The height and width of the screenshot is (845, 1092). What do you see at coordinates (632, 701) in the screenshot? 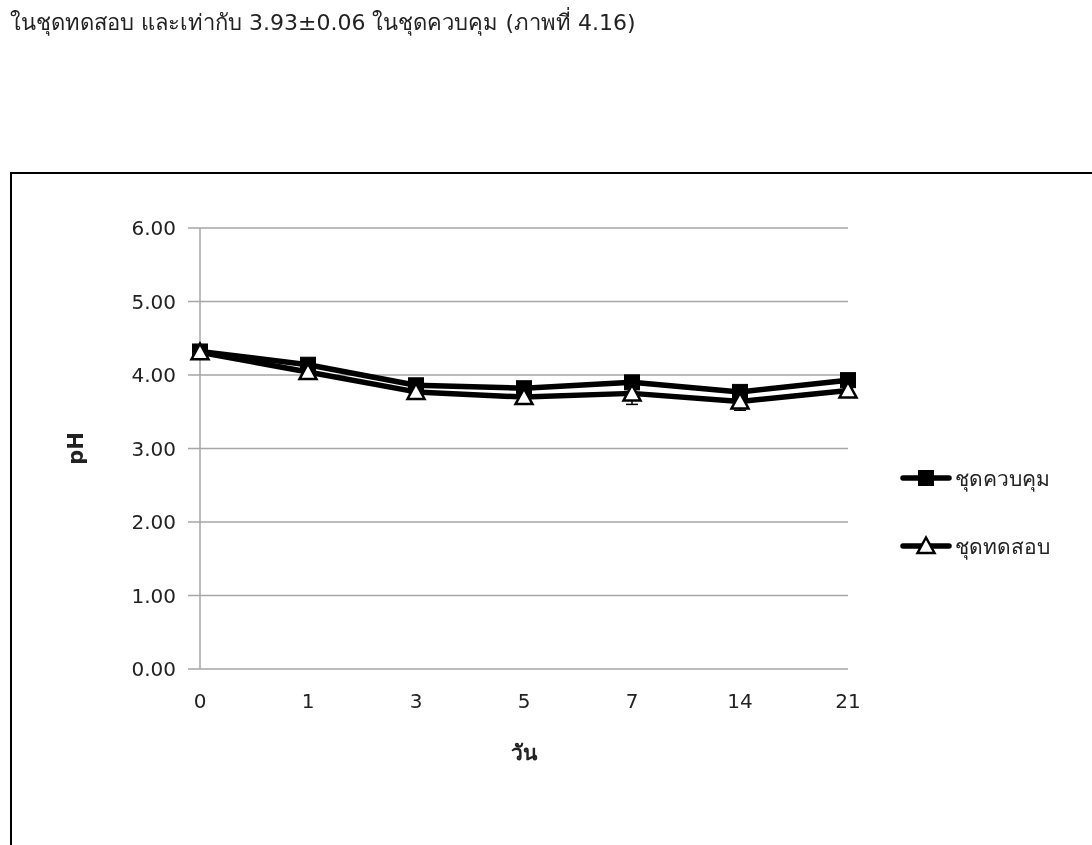
I see `x-tick-label: 7` at bounding box center [632, 701].